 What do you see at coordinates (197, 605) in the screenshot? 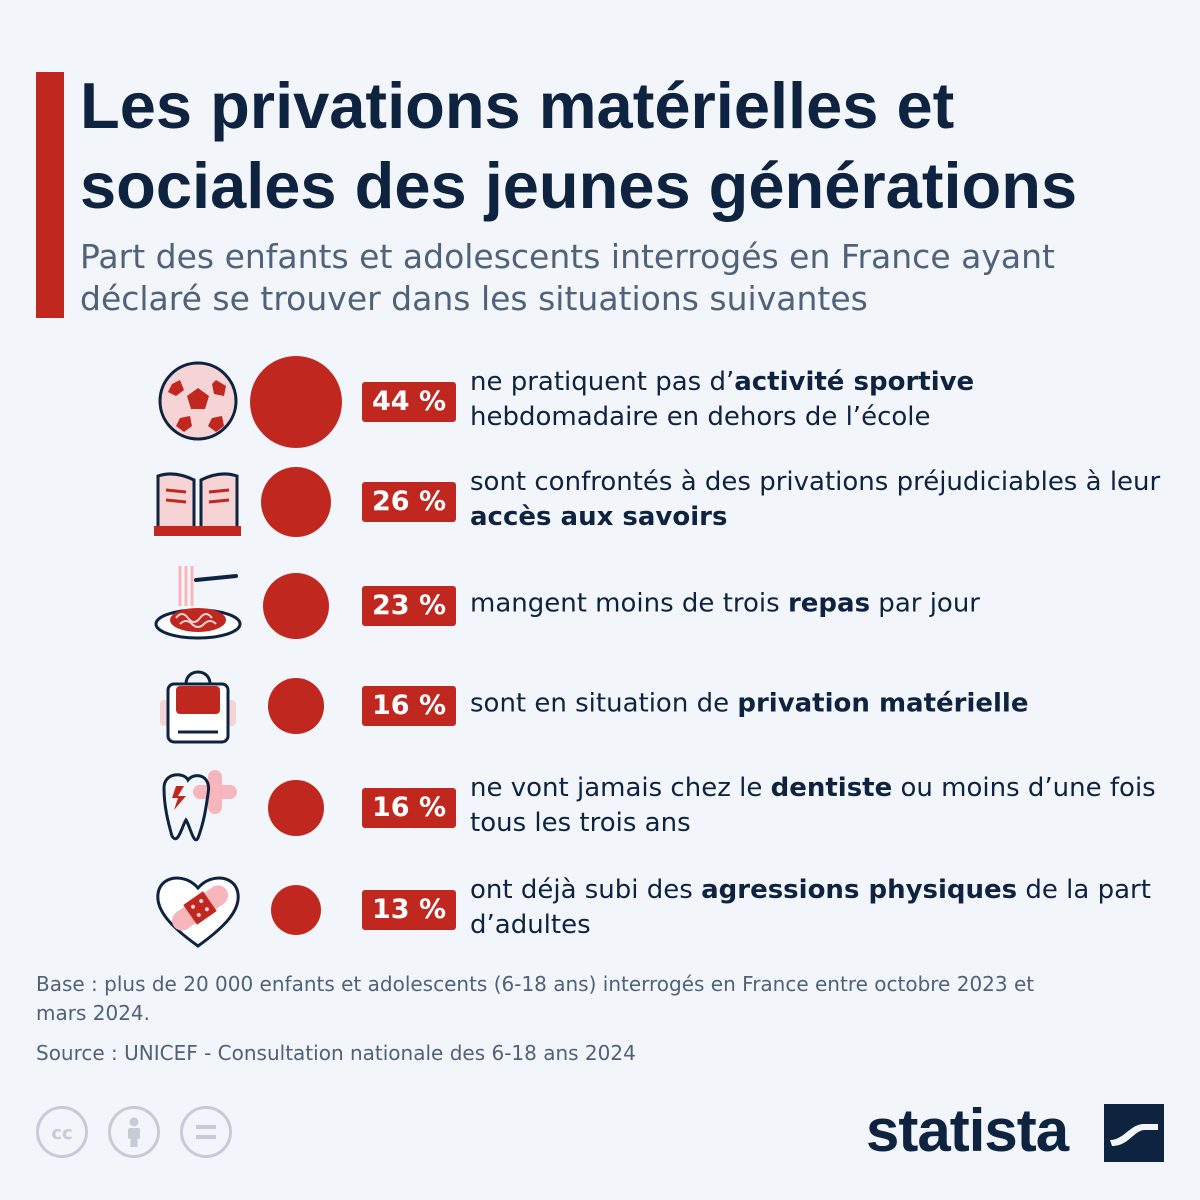
I see `spaghetti-plate-icon` at bounding box center [197, 605].